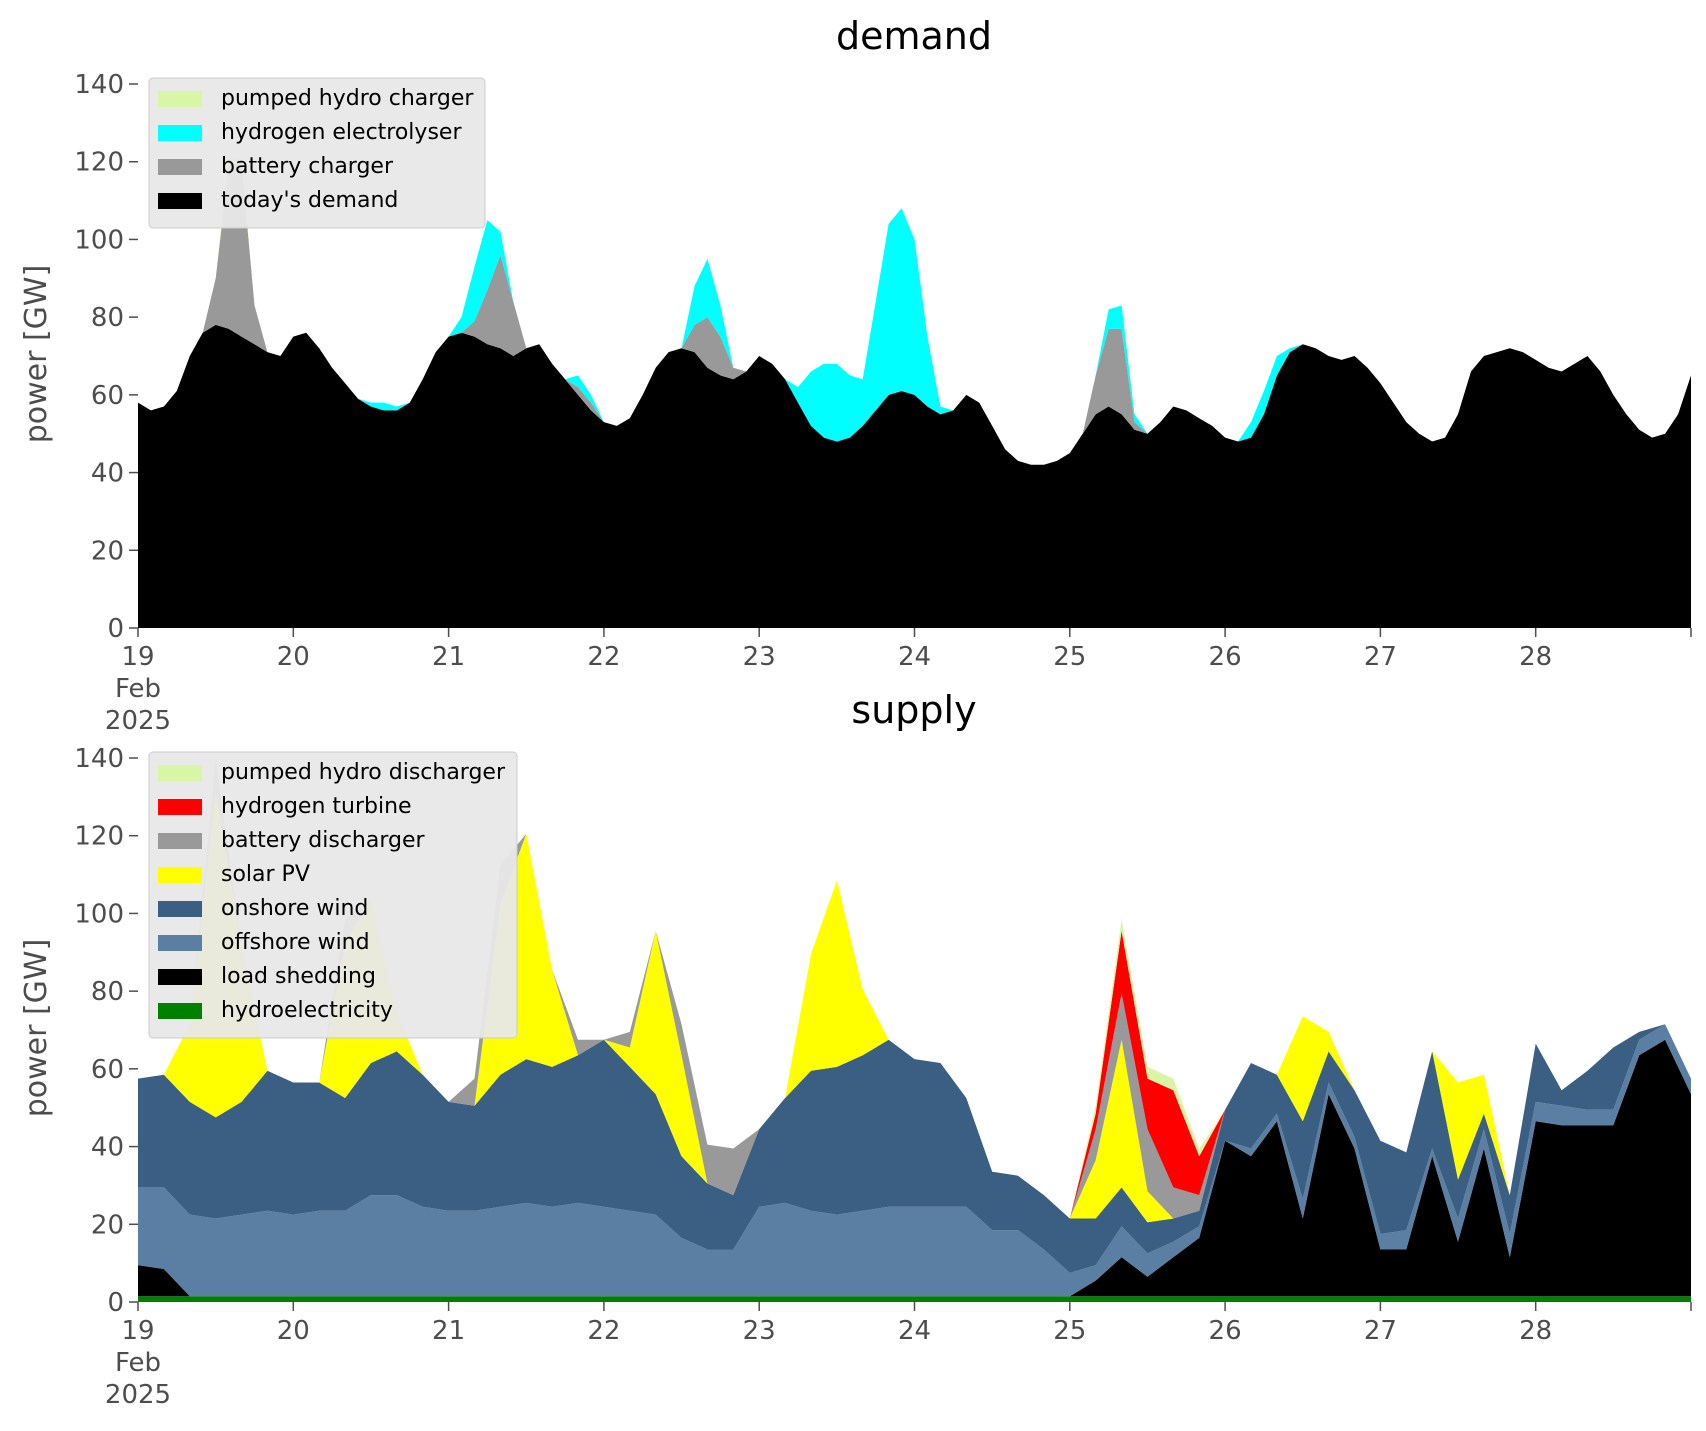 This screenshot has width=1706, height=1431. What do you see at coordinates (914, 1331) in the screenshot?
I see `supply-x-tick-label: 24` at bounding box center [914, 1331].